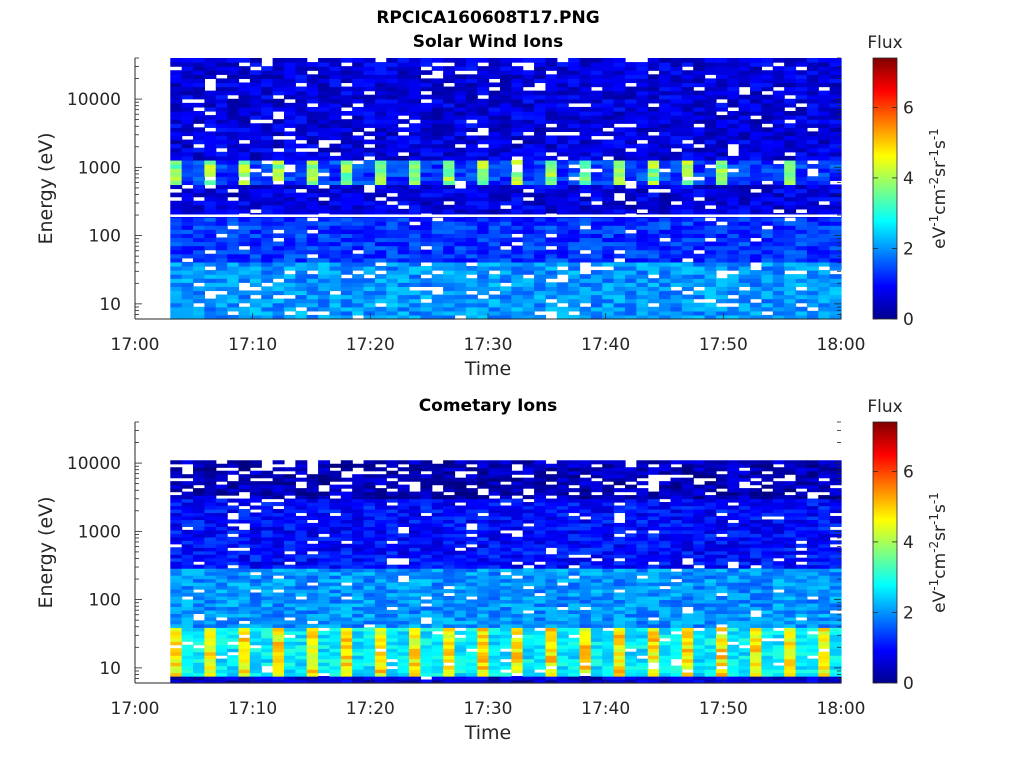 The width and height of the screenshot is (1024, 768). Describe the element at coordinates (110, 669) in the screenshot. I see `y-tick-label-2: 10` at that location.